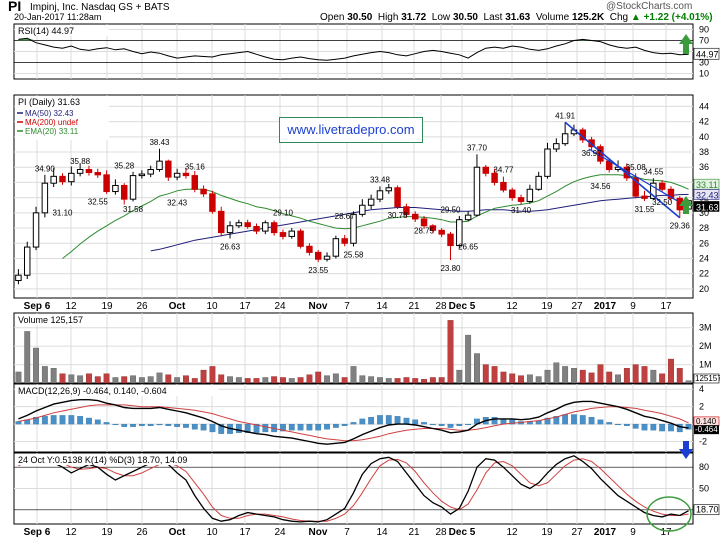  I want to click on macd-line, so click(353, 422).